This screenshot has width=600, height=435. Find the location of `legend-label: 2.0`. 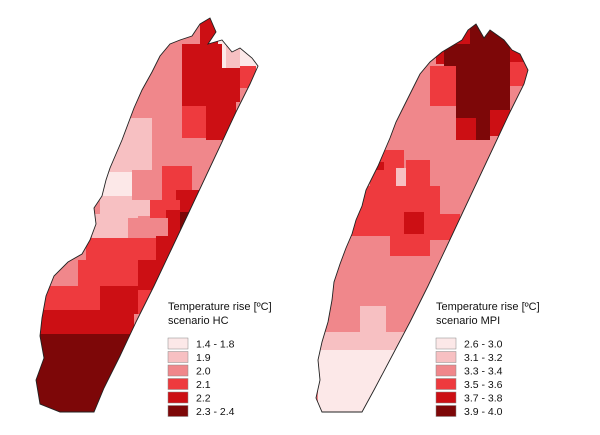

legend-label: 2.0 is located at coordinates (203, 372).